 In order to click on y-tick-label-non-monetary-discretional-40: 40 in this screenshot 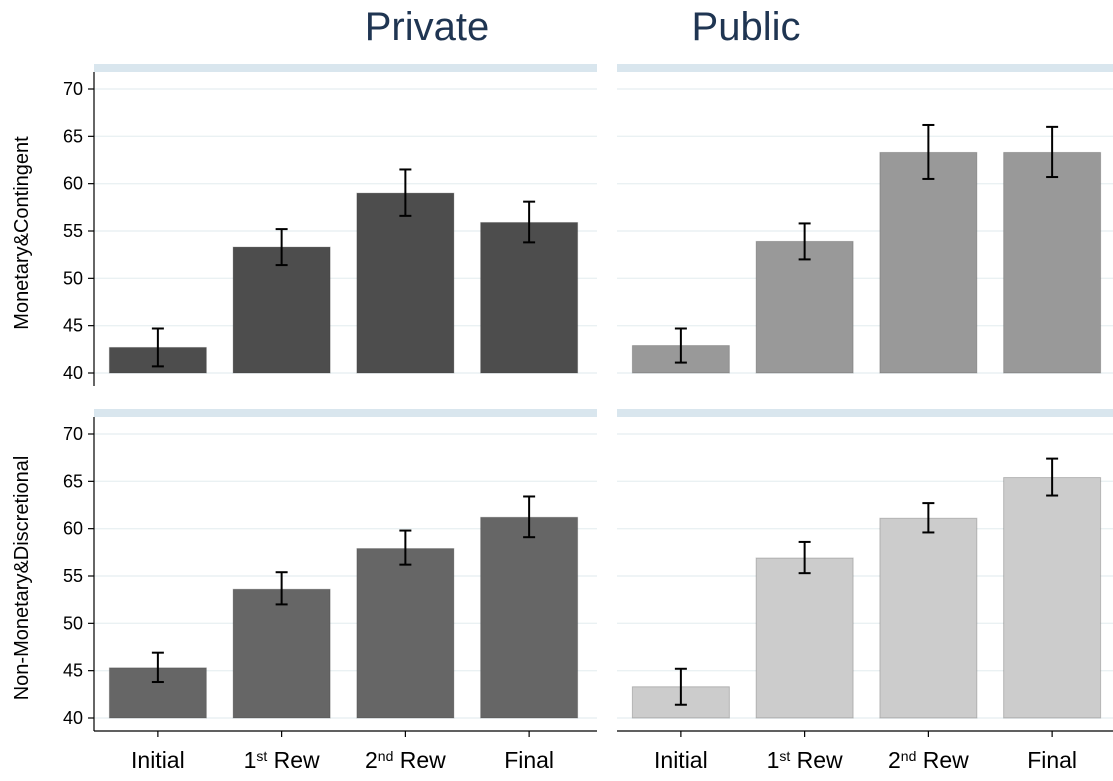, I will do `click(73, 718)`.